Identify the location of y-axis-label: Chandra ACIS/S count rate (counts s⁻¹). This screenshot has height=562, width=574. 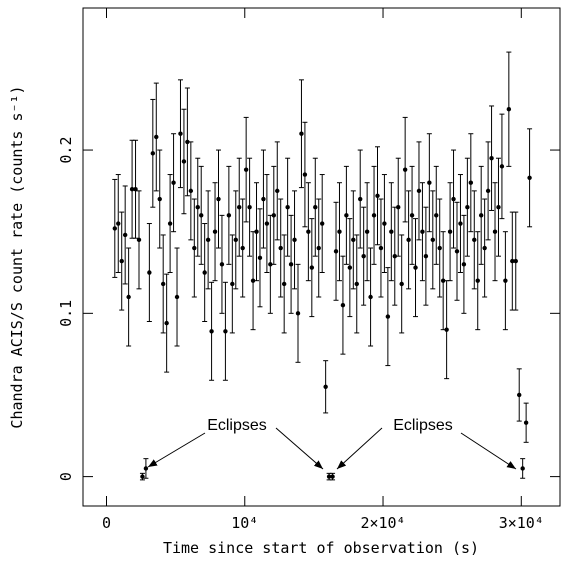
(17, 256).